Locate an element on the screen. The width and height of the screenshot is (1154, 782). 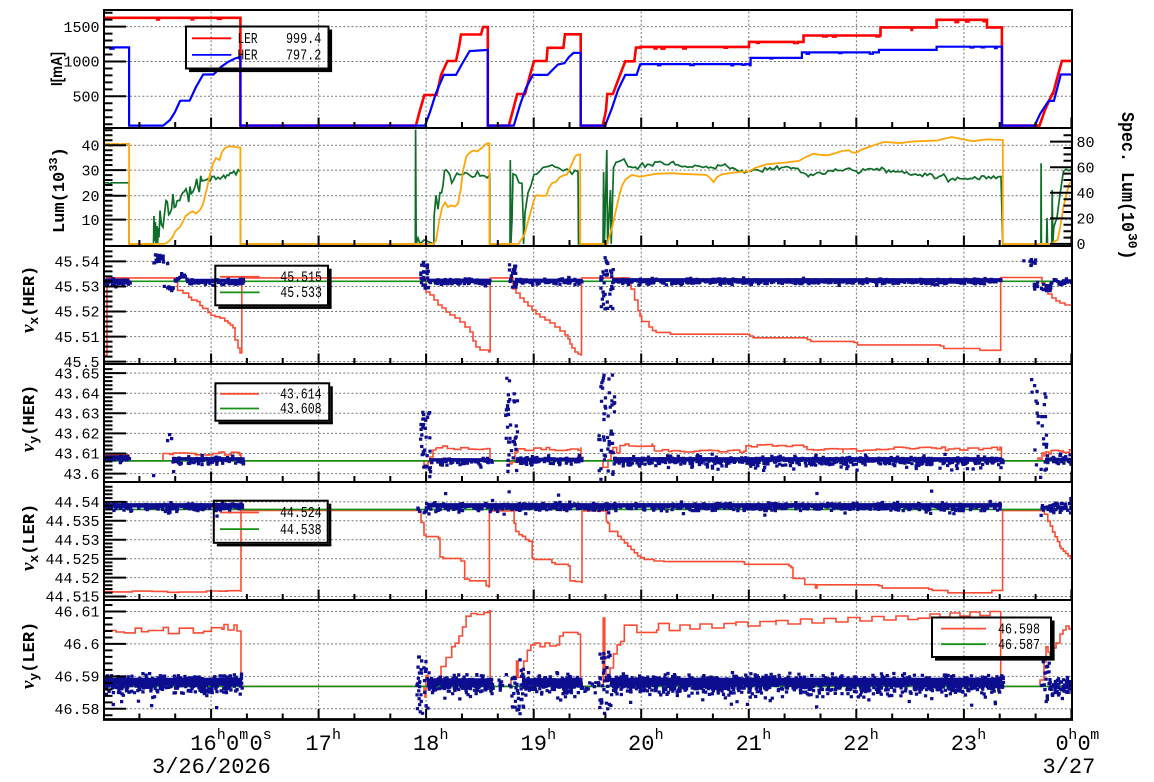
svg-text: 44.53 is located at coordinates (76, 541).